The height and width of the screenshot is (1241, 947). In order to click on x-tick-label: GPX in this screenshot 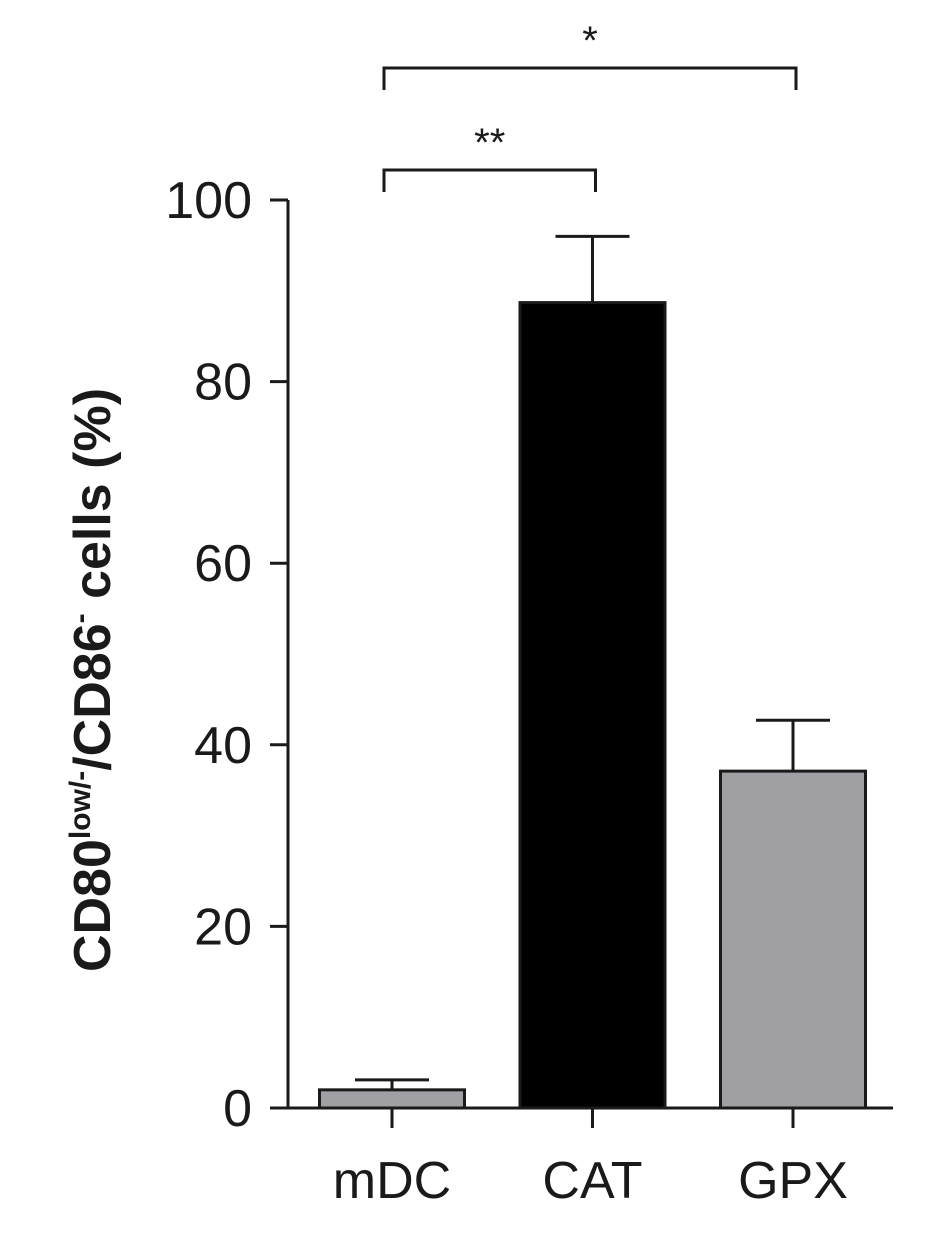, I will do `click(793, 1181)`.